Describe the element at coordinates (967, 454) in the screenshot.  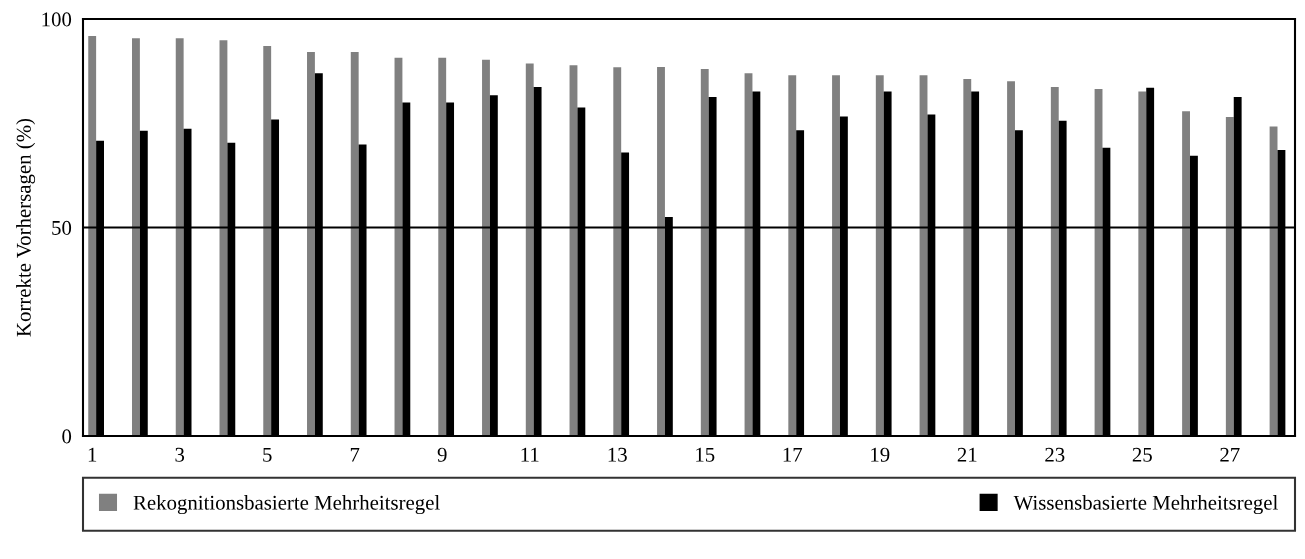
I see `x-tick-label: 21` at that location.